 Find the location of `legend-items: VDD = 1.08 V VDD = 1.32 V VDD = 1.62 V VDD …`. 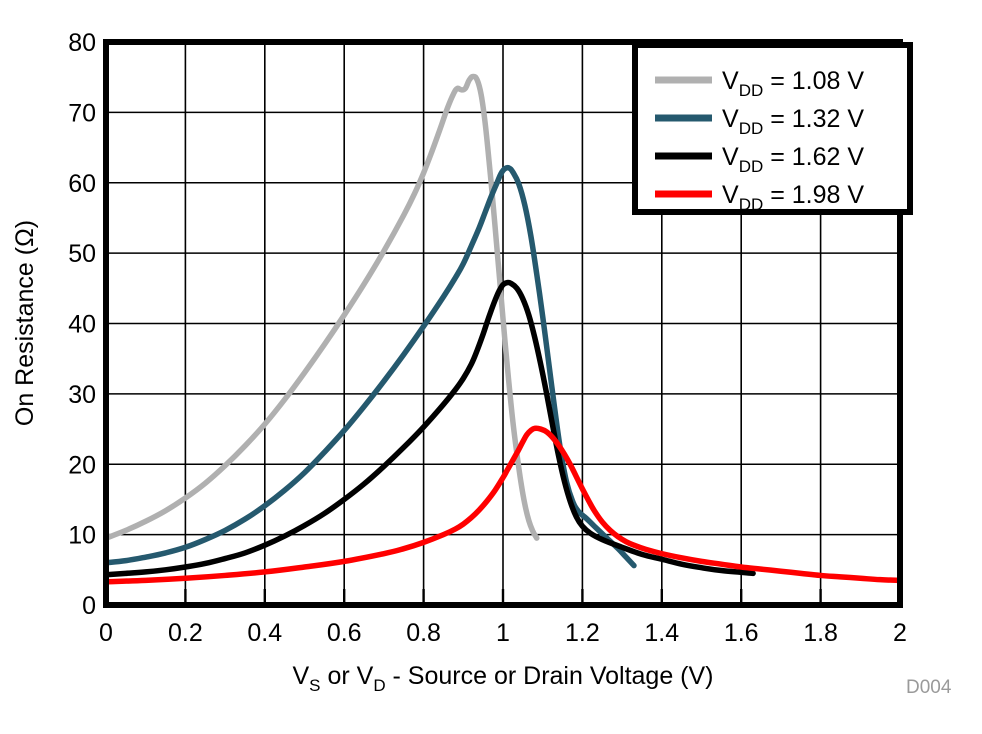

legend-items: VDD = 1.08 V VDD = 1.32 V VDD = 1.62 V VDD … is located at coordinates (759, 140).